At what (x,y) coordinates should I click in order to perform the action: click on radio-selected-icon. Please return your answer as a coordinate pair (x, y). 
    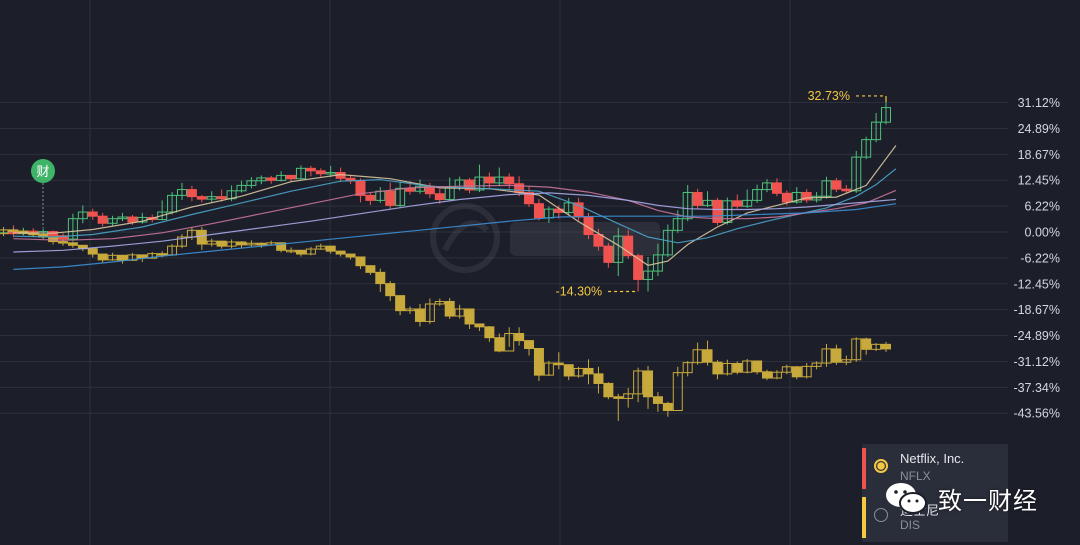
    Looking at the image, I should click on (881, 466).